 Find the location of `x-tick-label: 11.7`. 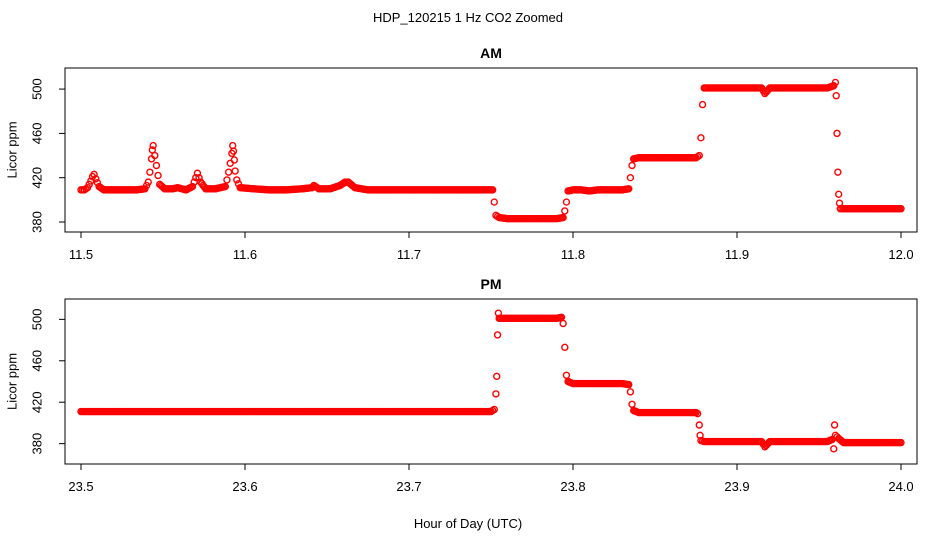

x-tick-label: 11.7 is located at coordinates (409, 254).